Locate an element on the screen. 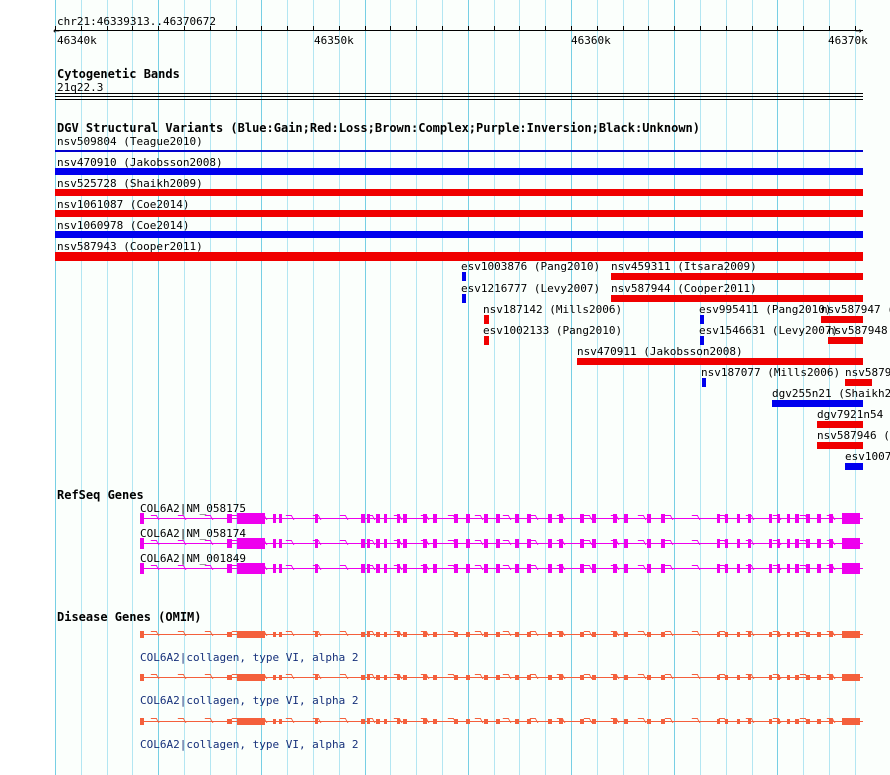  dgv-variant-label: nsv525728 (Shaikh2009) is located at coordinates (130, 183).